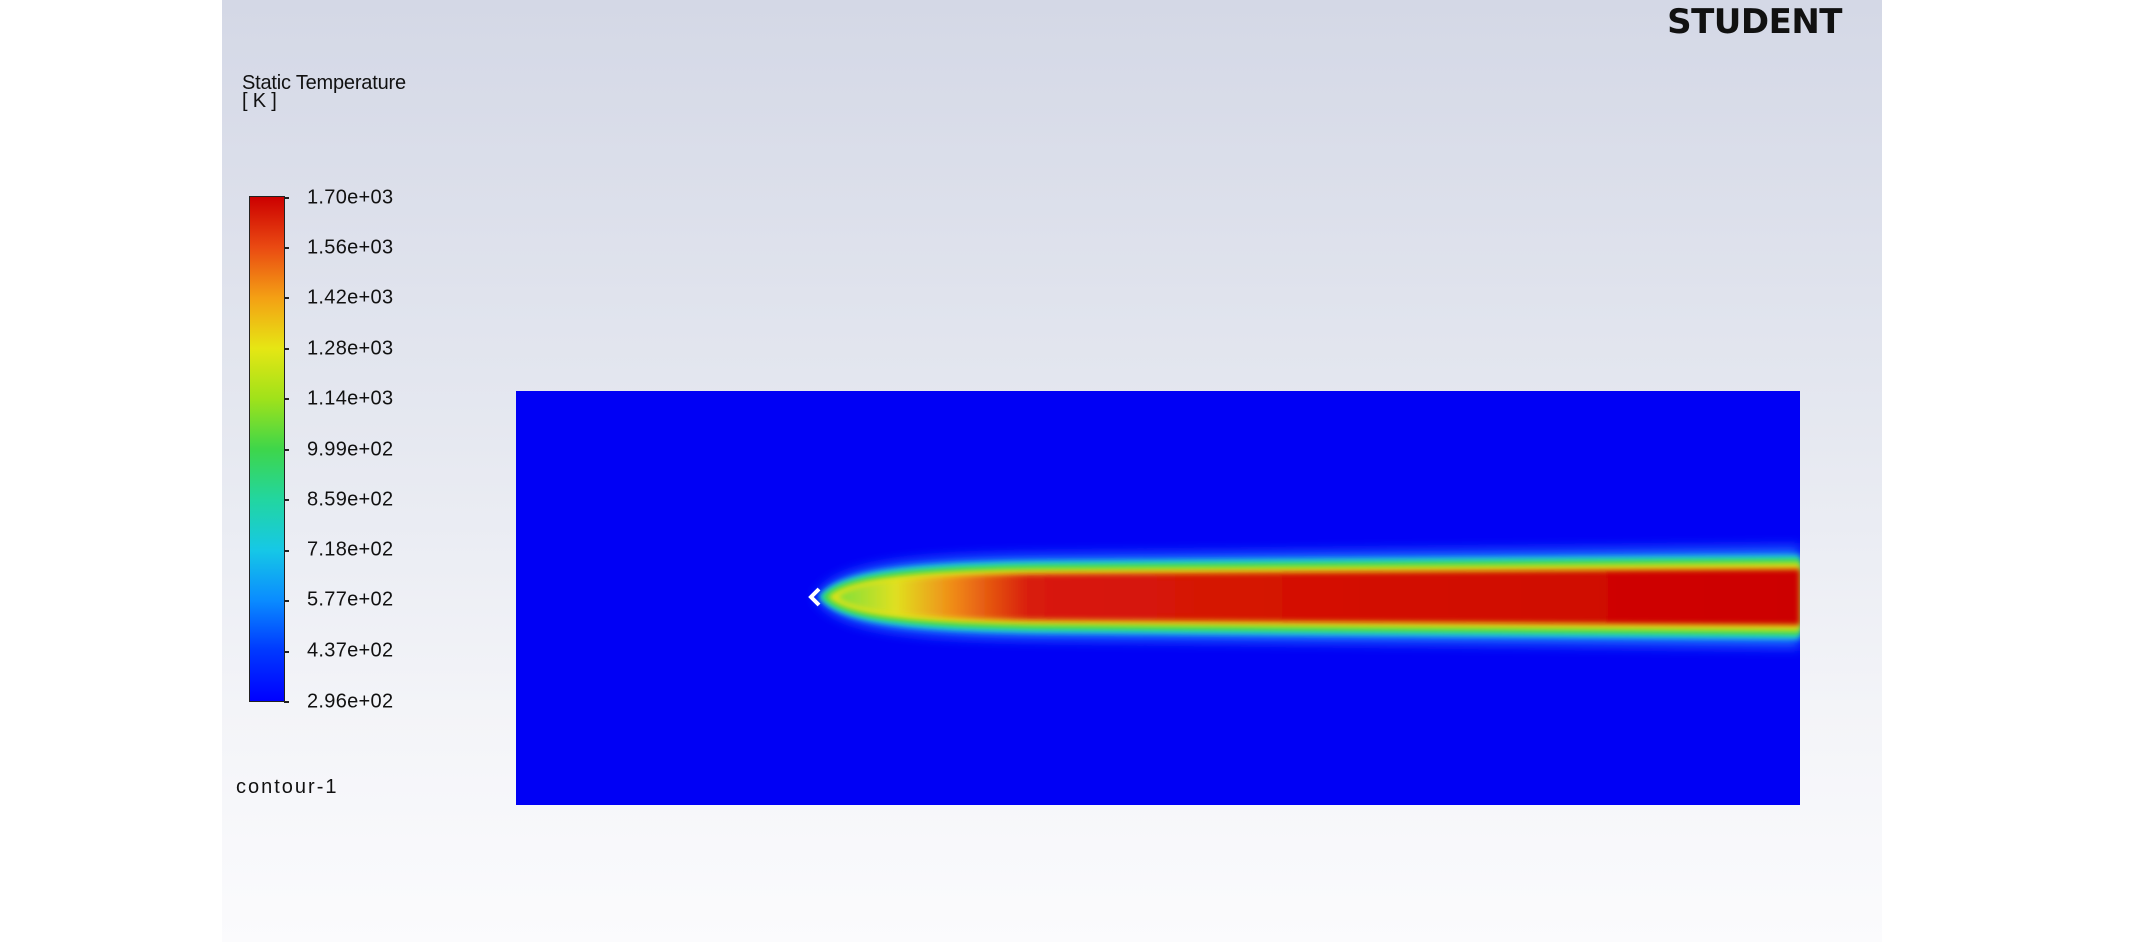 Image resolution: width=2138 pixels, height=942 pixels. I want to click on colorbar-tick-label: 1.70e+03, so click(350, 197).